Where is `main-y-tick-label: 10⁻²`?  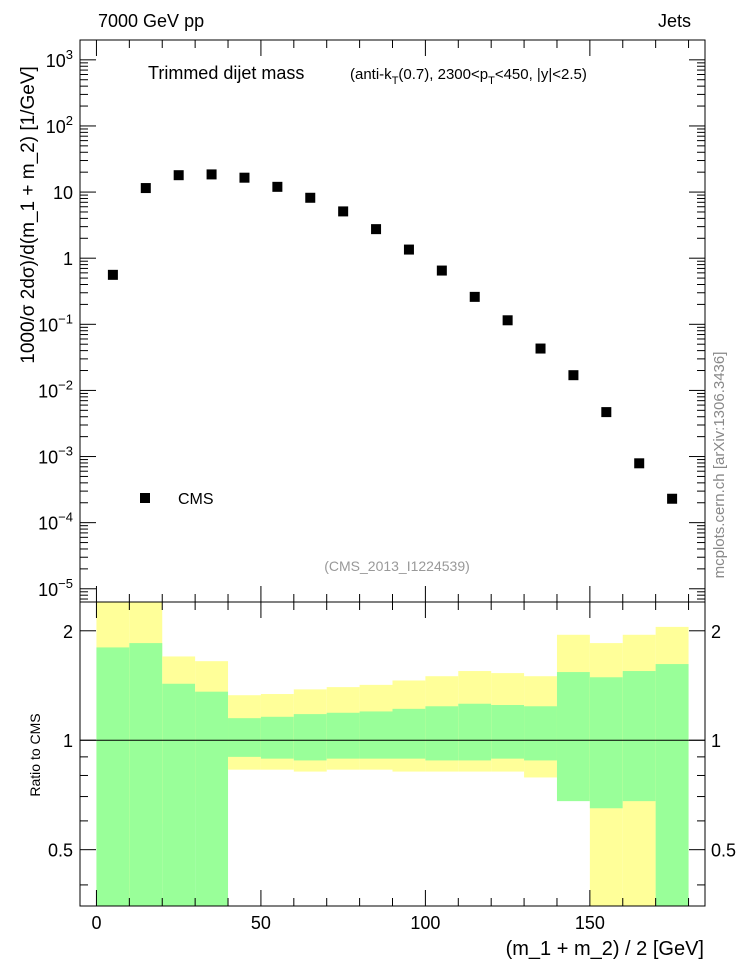
main-y-tick-label: 10⁻² is located at coordinates (55, 389).